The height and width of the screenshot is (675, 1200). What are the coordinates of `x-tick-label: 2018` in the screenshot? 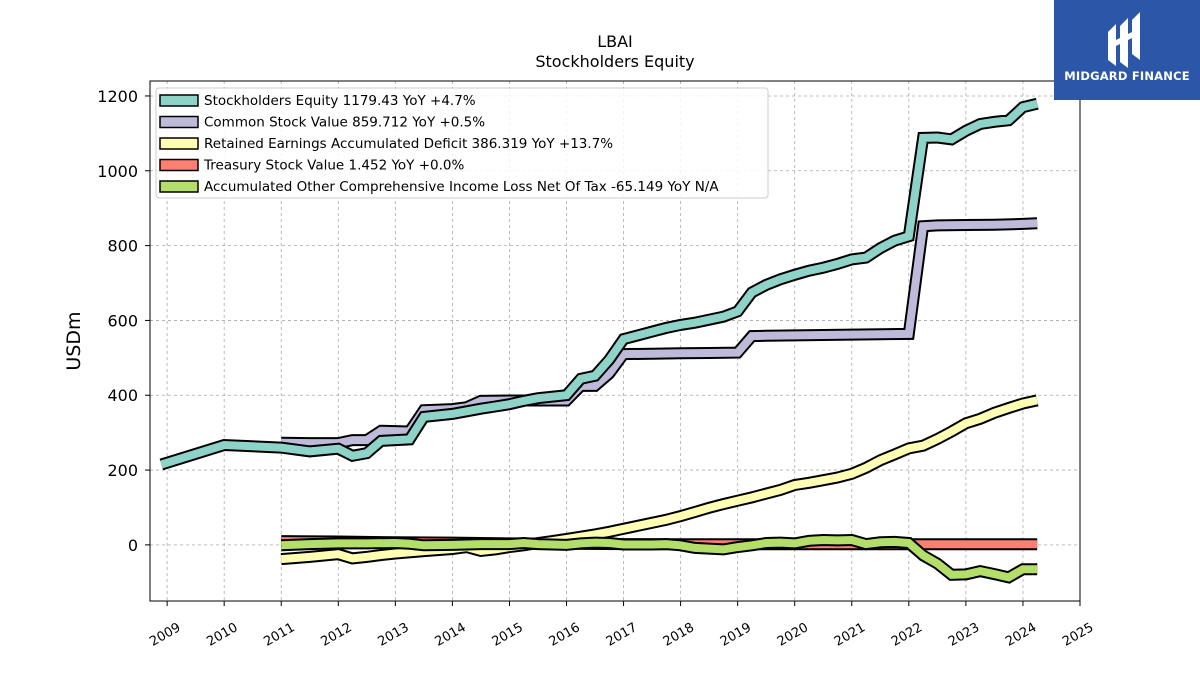 It's located at (679, 635).